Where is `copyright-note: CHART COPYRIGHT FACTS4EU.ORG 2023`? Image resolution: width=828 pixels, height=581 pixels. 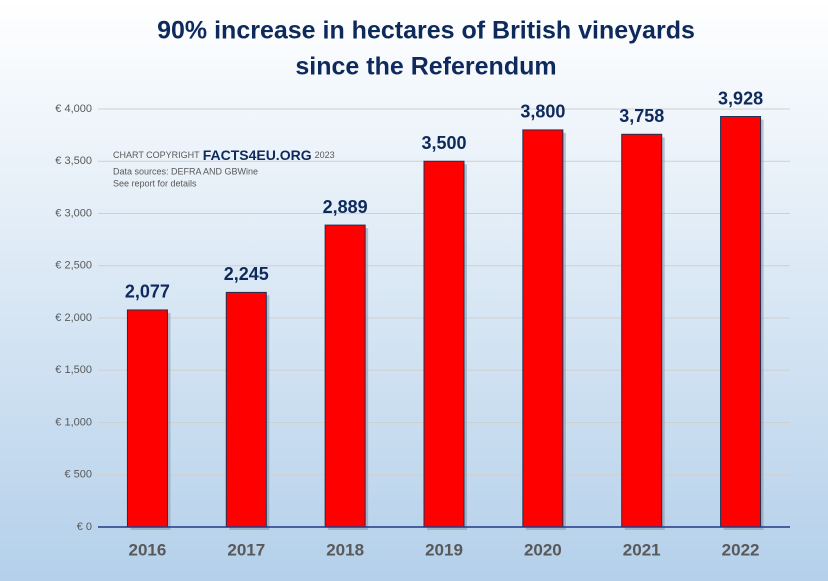
copyright-note: CHART COPYRIGHT FACTS4EU.ORG 2023 is located at coordinates (224, 155).